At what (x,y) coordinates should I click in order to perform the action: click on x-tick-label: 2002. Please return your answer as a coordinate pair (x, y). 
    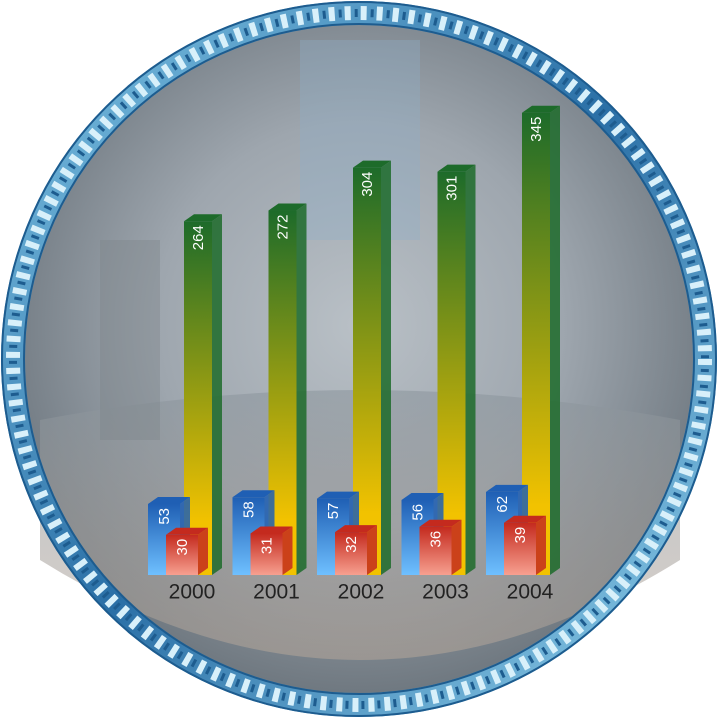
    Looking at the image, I should click on (361, 592).